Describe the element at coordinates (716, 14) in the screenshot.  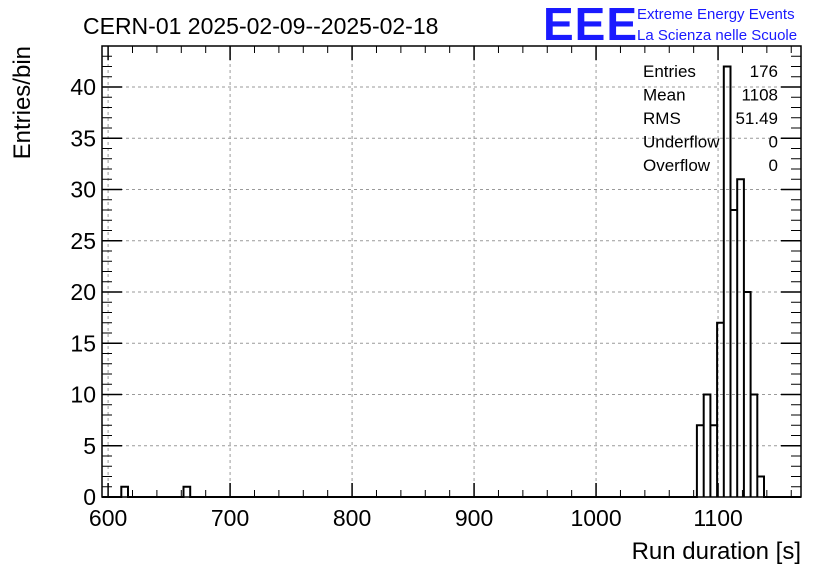
I see `eee-logo-line1: Extreme Energy Events` at that location.